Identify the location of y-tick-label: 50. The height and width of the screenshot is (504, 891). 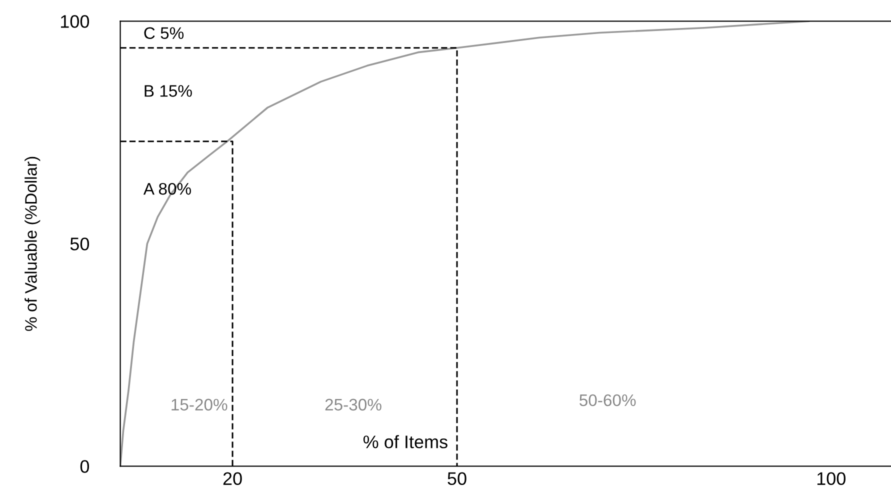
(80, 244).